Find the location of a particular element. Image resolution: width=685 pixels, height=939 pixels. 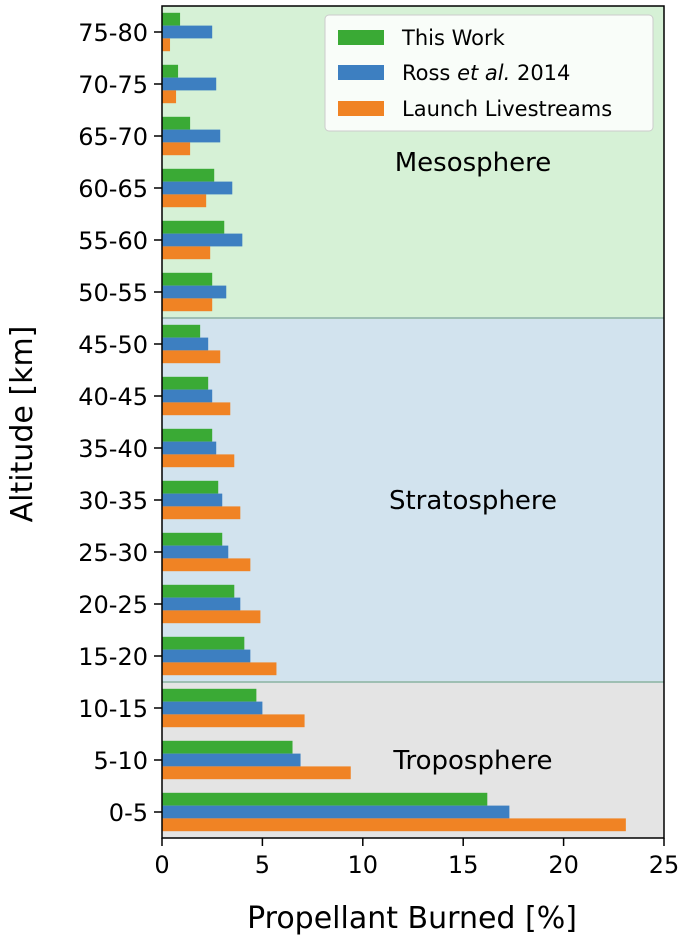

legend-swatch-this-work is located at coordinates (361, 37).